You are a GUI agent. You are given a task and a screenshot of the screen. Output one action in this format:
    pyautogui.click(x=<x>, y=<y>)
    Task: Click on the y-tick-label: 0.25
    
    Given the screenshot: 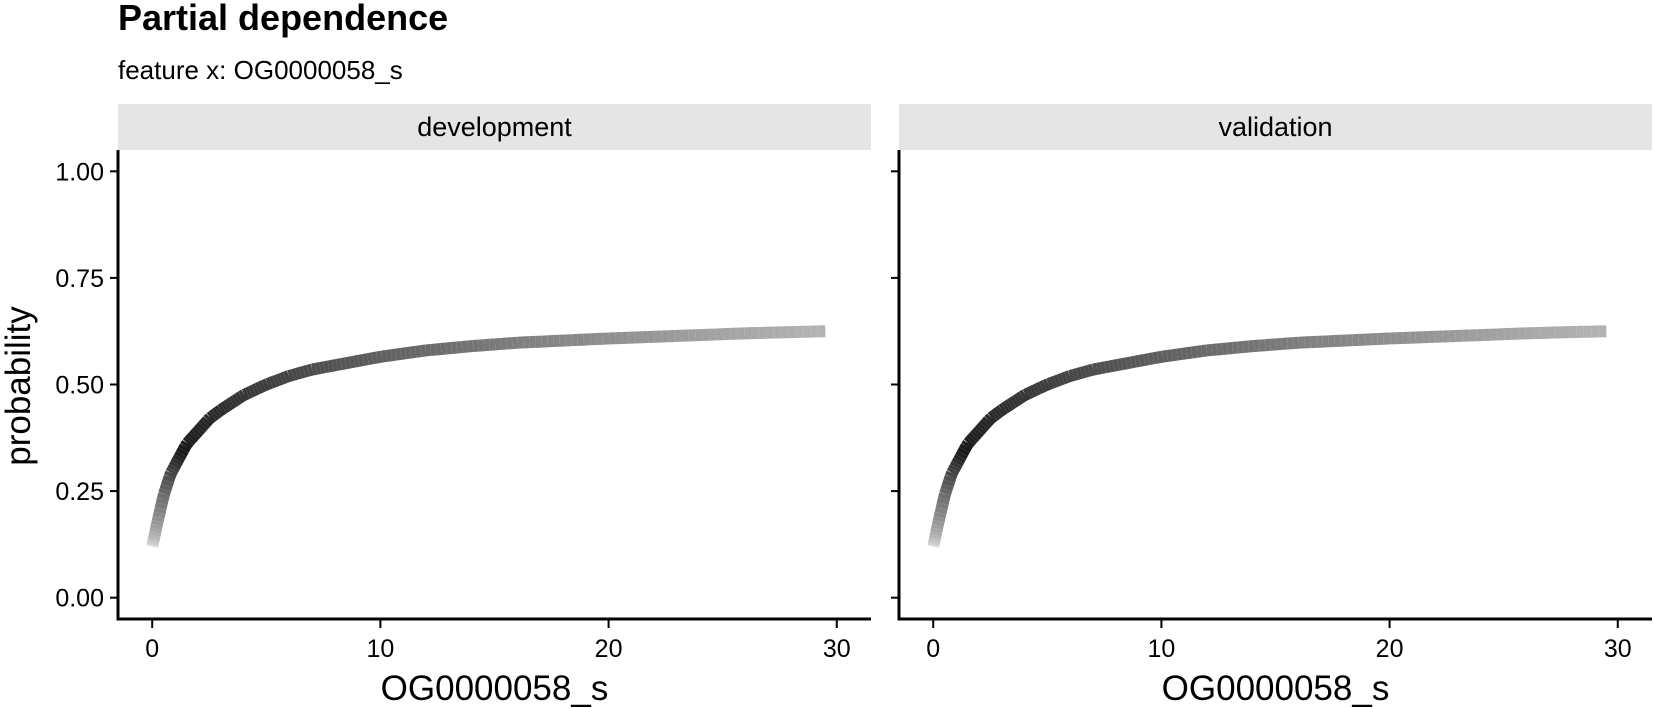 What is the action you would take?
    pyautogui.click(x=79, y=492)
    